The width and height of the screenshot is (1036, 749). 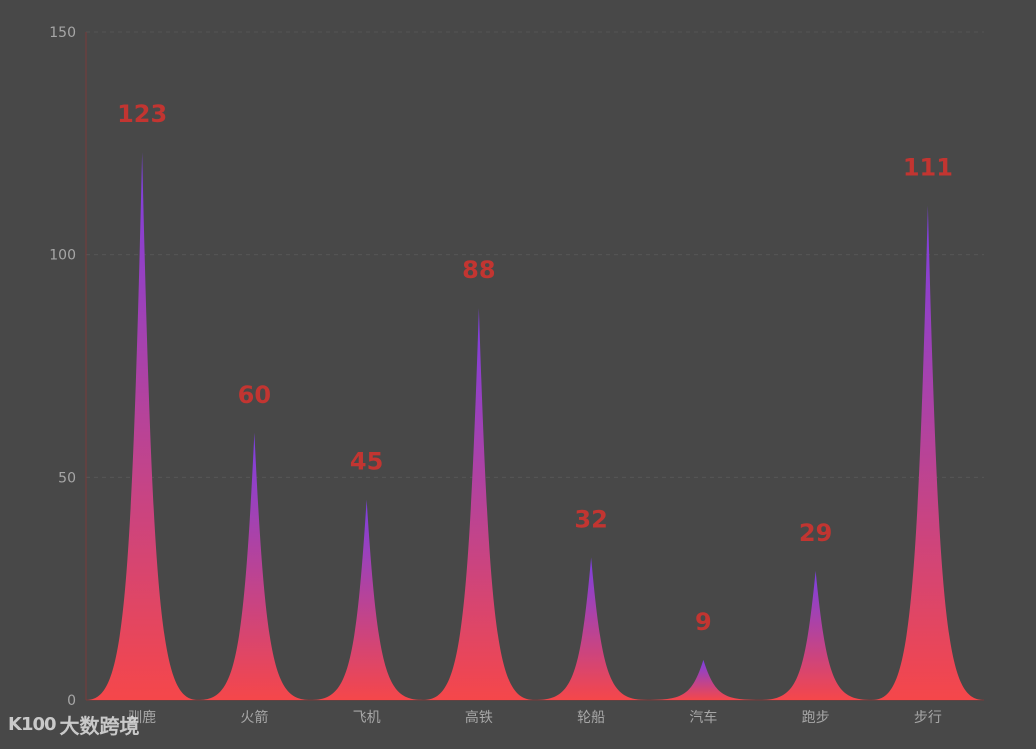 I want to click on bar-驯鹿, so click(x=142, y=426).